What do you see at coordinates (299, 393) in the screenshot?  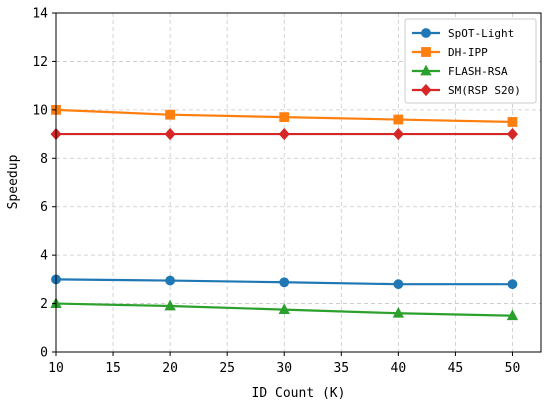 I see `x-axis-label: ID Count (K)` at bounding box center [299, 393].